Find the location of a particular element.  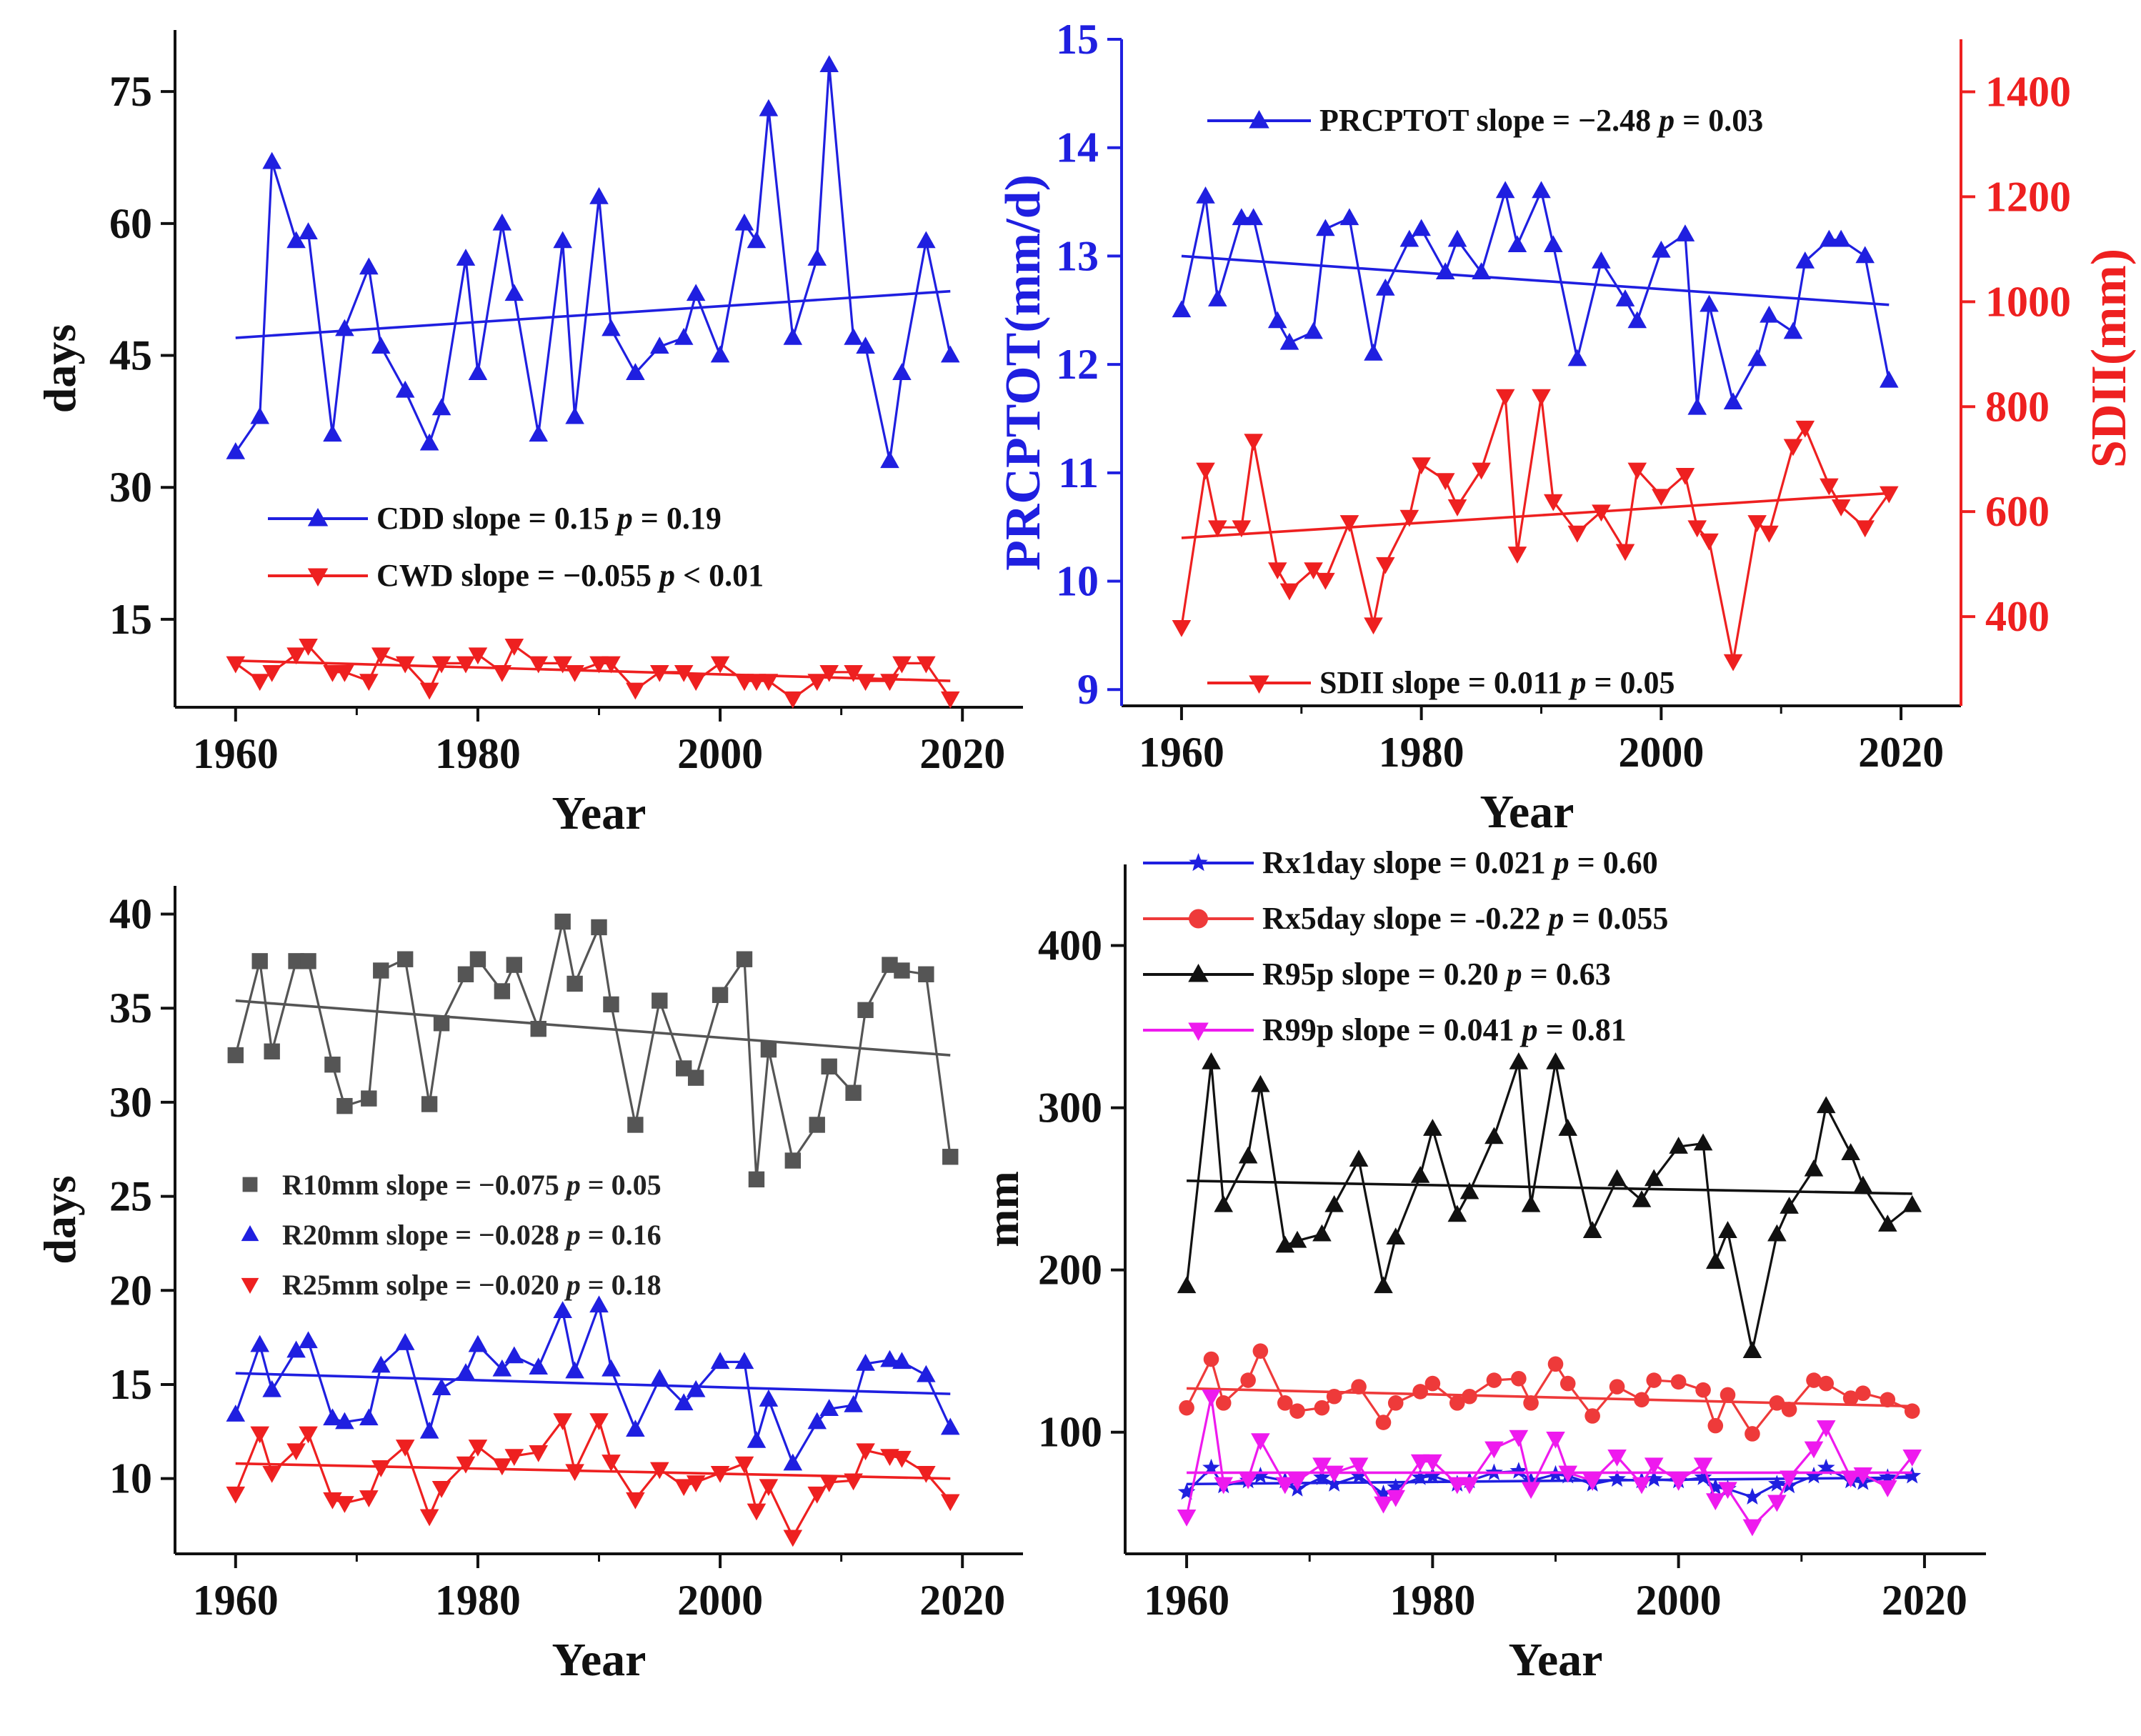

series-line-R25mm is located at coordinates (593, 1478).